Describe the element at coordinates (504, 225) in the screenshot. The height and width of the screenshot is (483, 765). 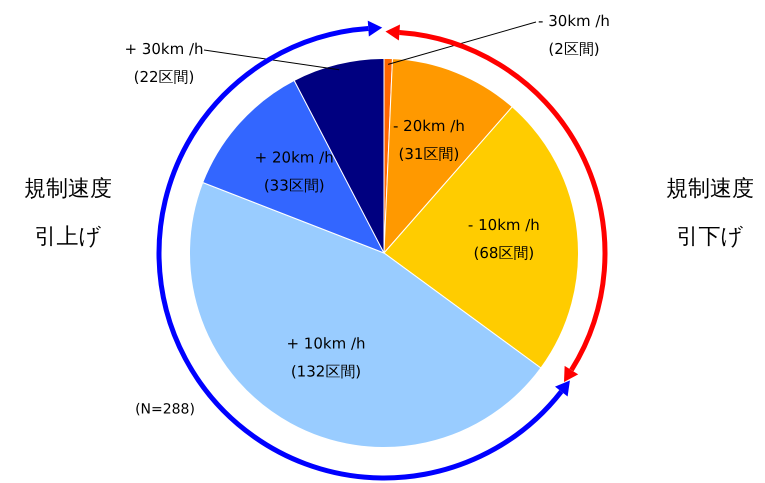
I see `slice-label: - 10km /h` at that location.